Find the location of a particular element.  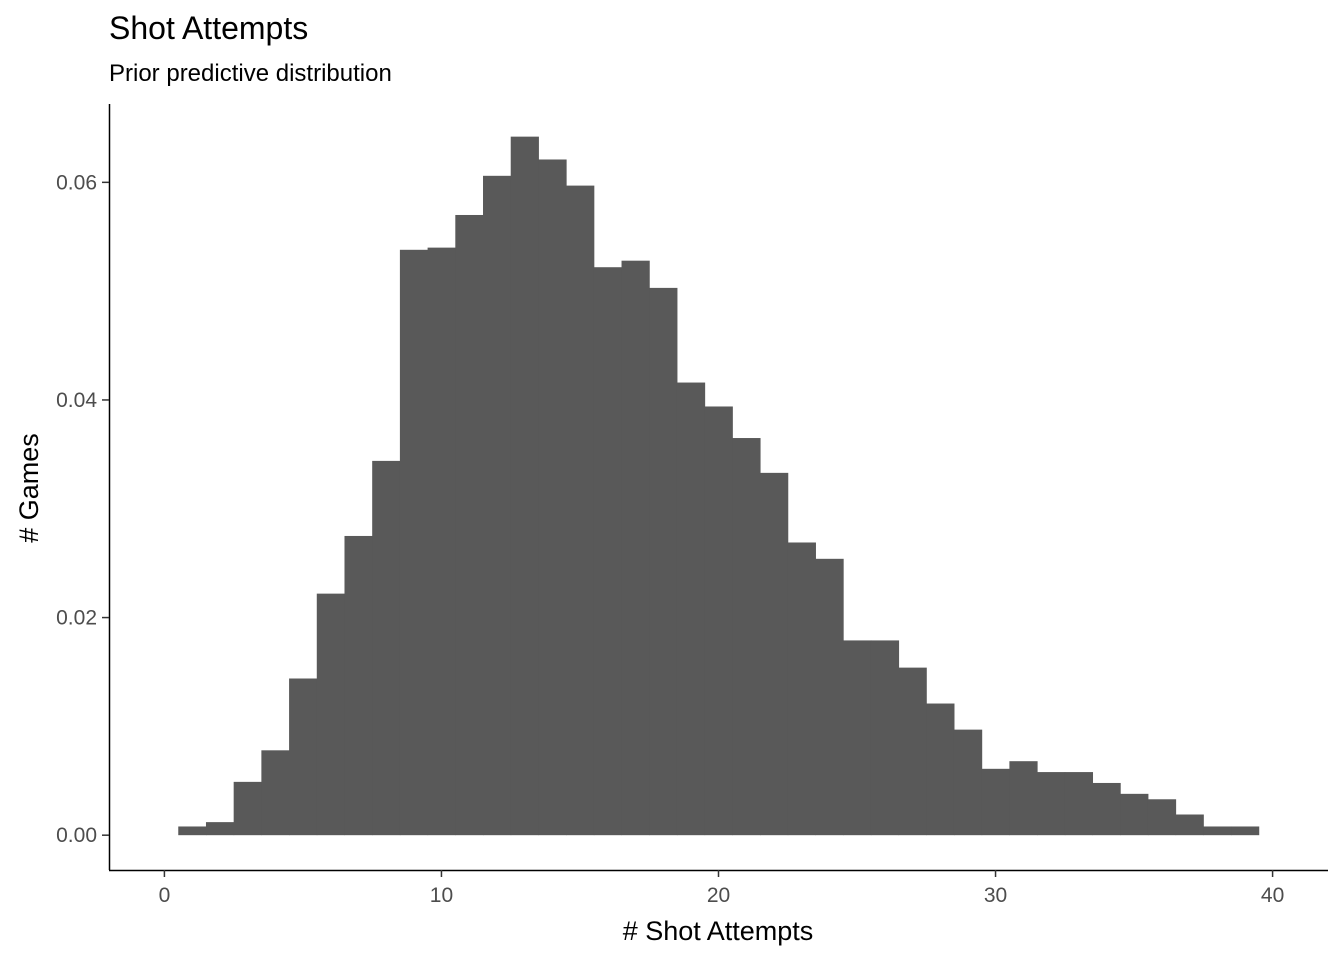

x-tick-label: 20 is located at coordinates (718, 895).